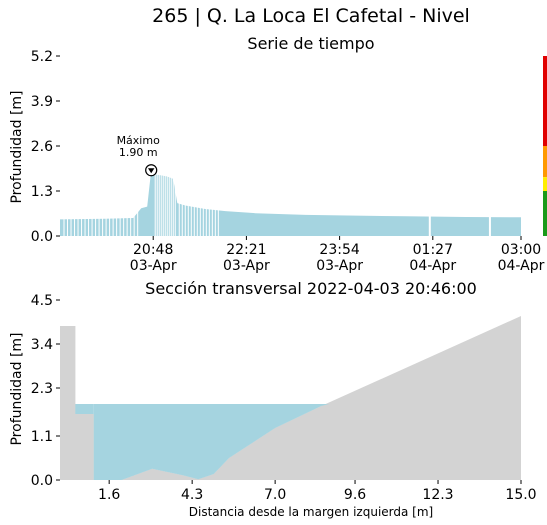  I want to click on section-ytick-label: 2.3, so click(42, 389).